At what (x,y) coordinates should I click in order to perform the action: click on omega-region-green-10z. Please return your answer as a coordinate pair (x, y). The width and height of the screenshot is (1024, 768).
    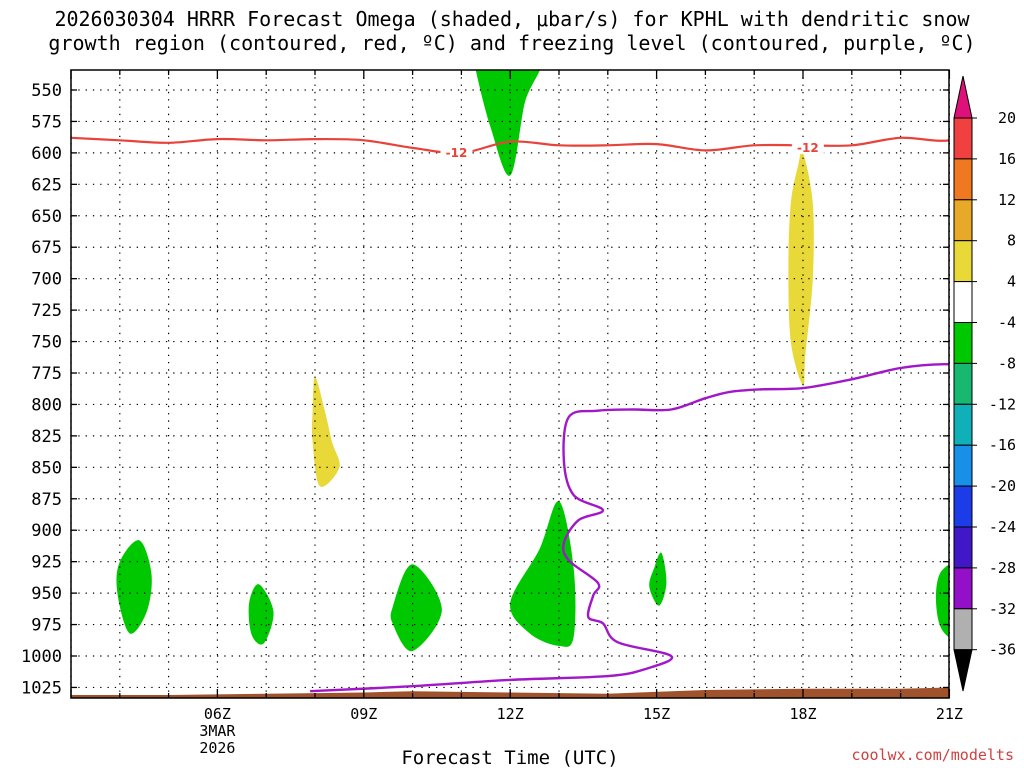
    Looking at the image, I should click on (416, 608).